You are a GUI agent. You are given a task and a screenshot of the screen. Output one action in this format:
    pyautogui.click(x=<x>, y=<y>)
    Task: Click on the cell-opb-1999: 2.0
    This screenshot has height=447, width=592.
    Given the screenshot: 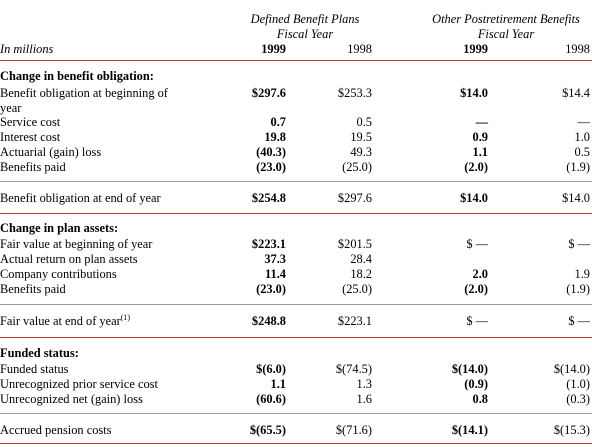 What is the action you would take?
    pyautogui.click(x=480, y=274)
    